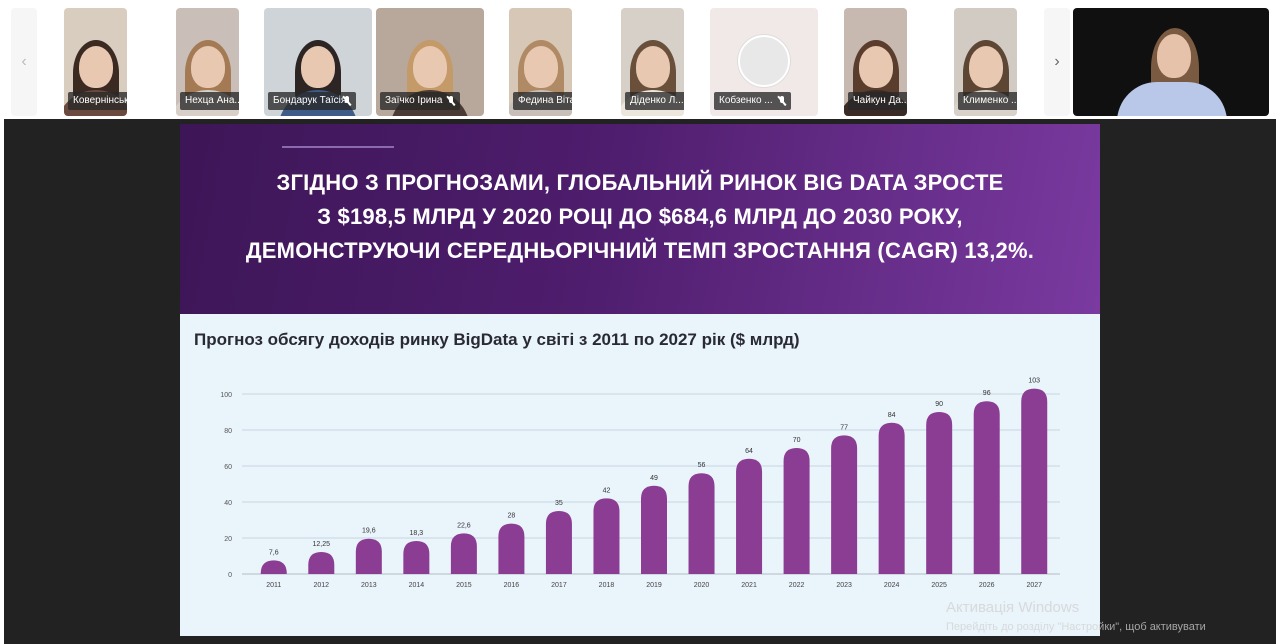  I want to click on x-tick-label: 2021, so click(749, 585).